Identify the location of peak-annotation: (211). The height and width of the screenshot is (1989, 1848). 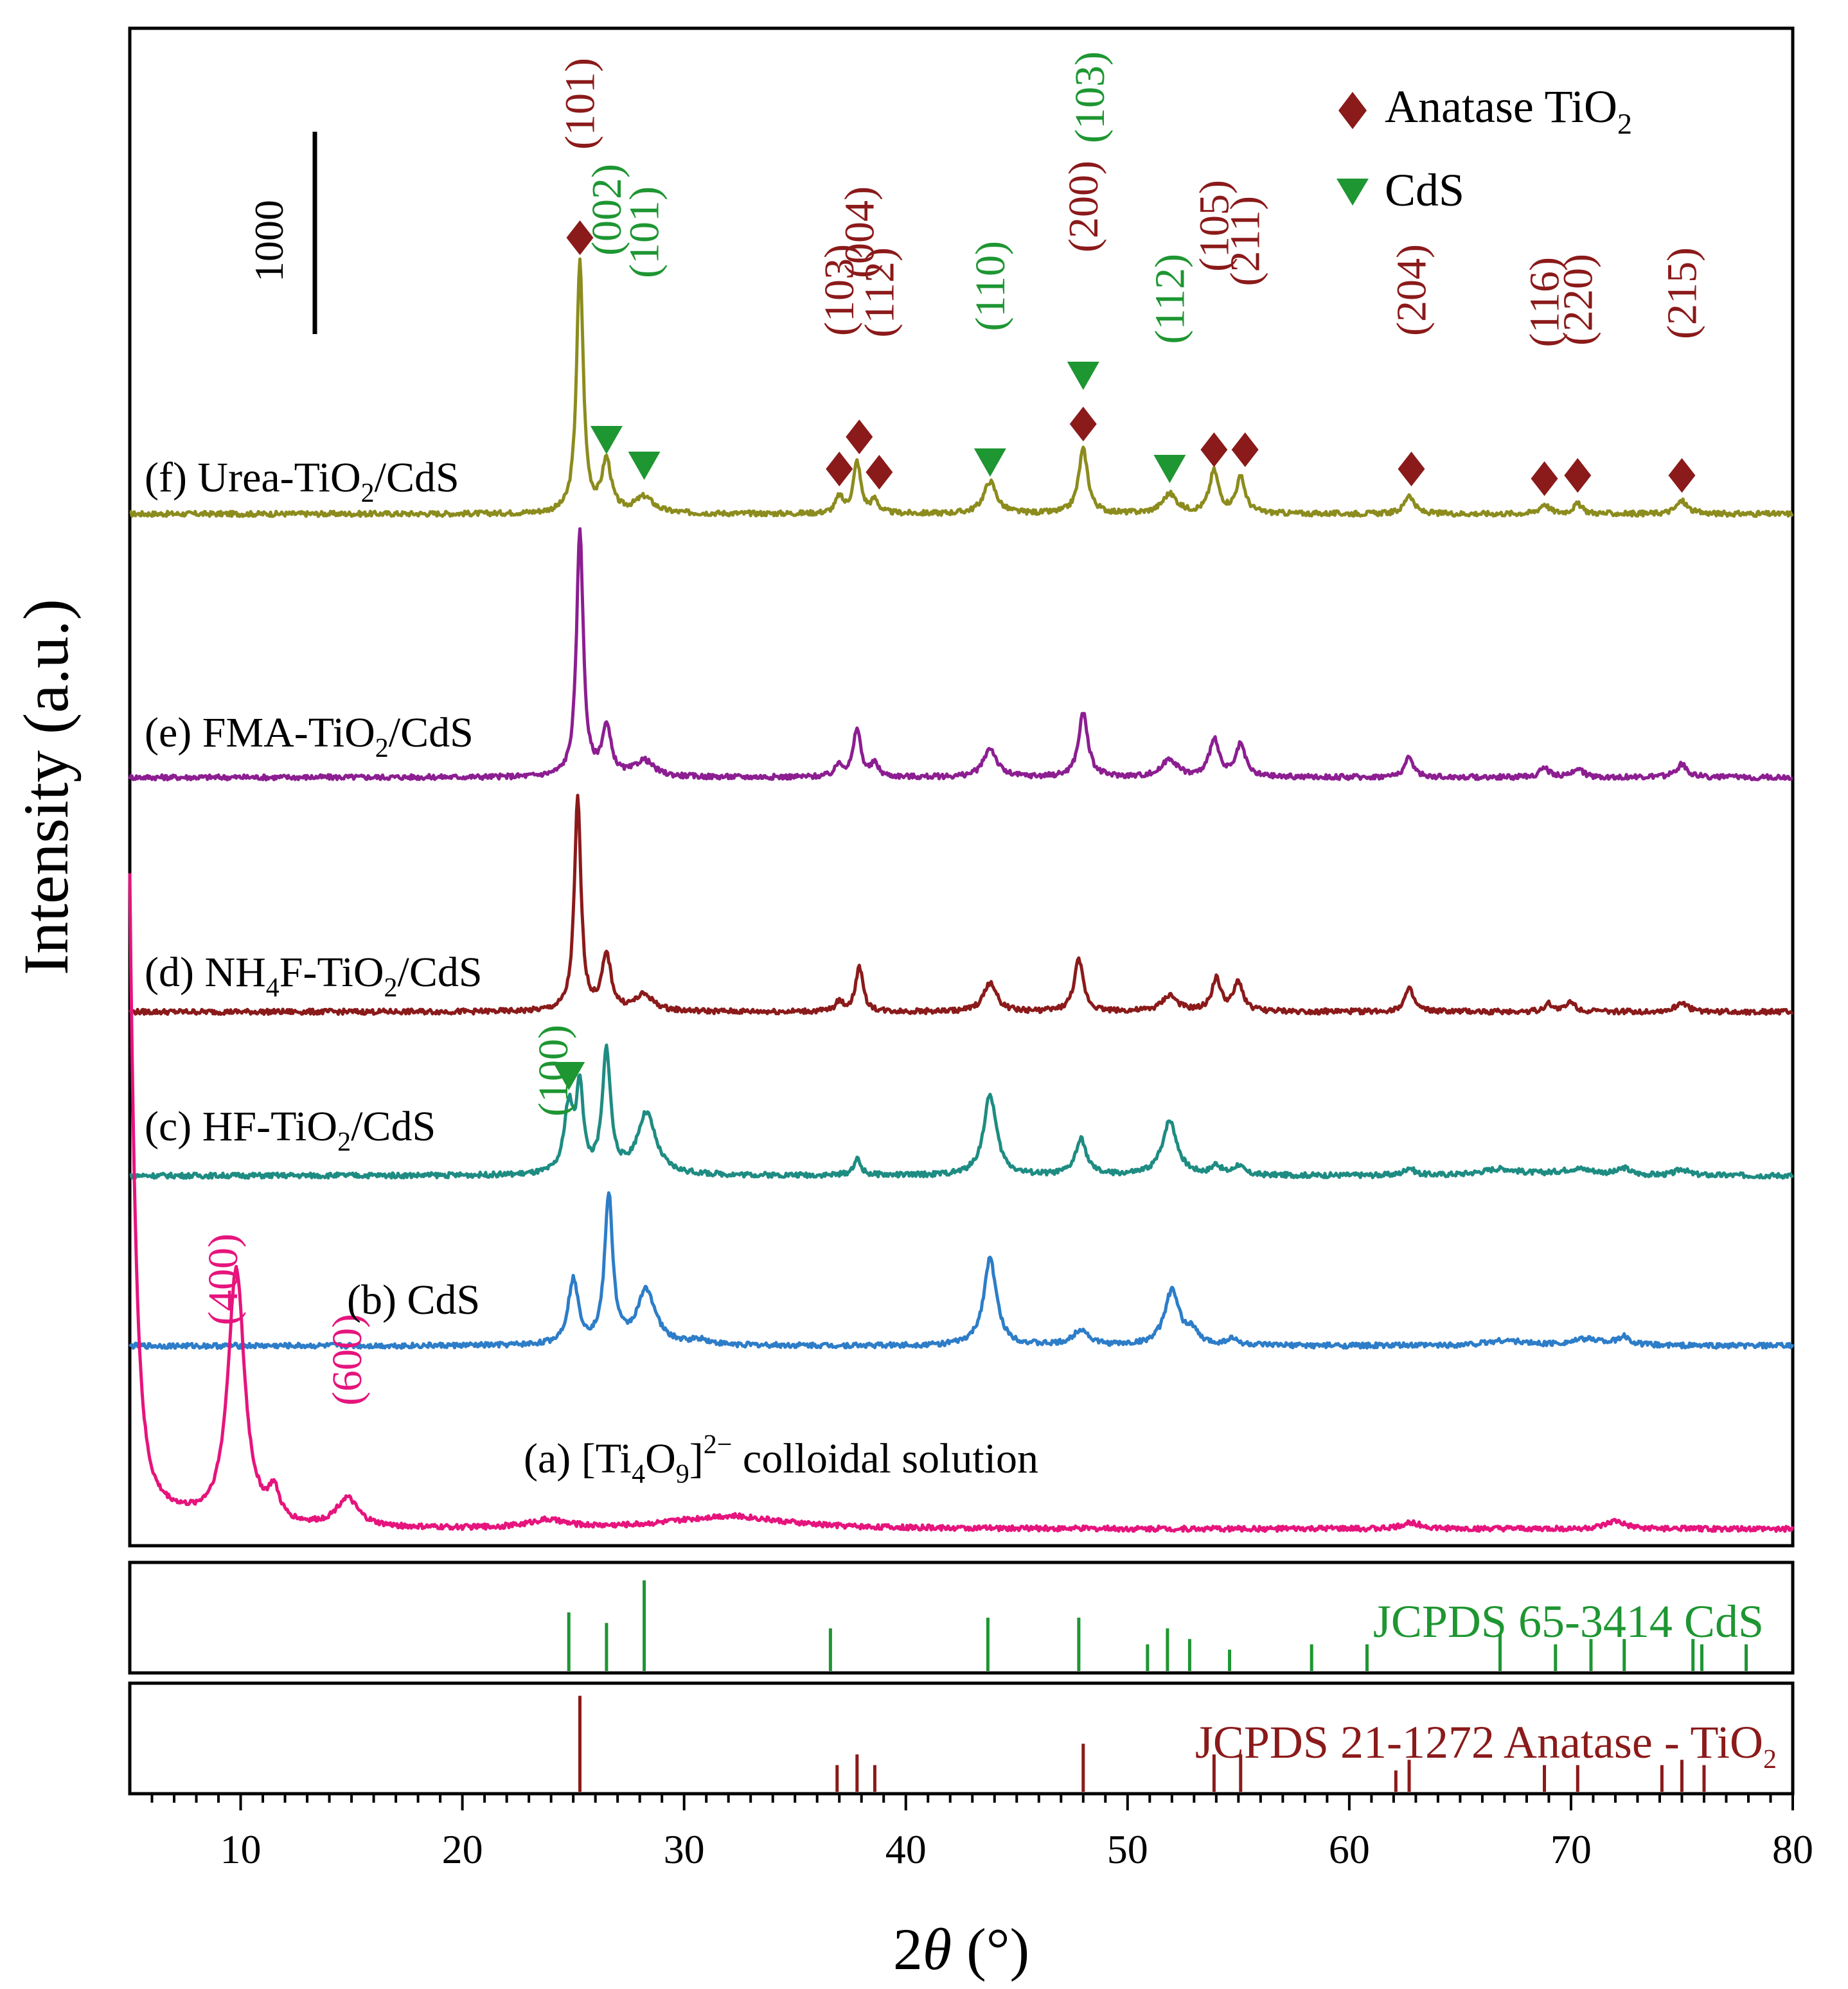
(1245, 241).